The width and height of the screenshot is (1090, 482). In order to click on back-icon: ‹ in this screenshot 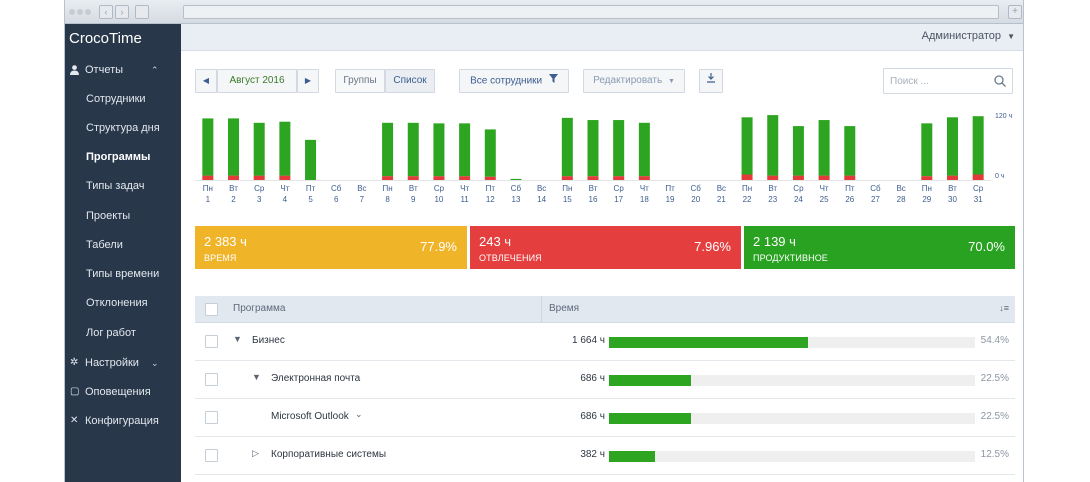, I will do `click(106, 12)`.